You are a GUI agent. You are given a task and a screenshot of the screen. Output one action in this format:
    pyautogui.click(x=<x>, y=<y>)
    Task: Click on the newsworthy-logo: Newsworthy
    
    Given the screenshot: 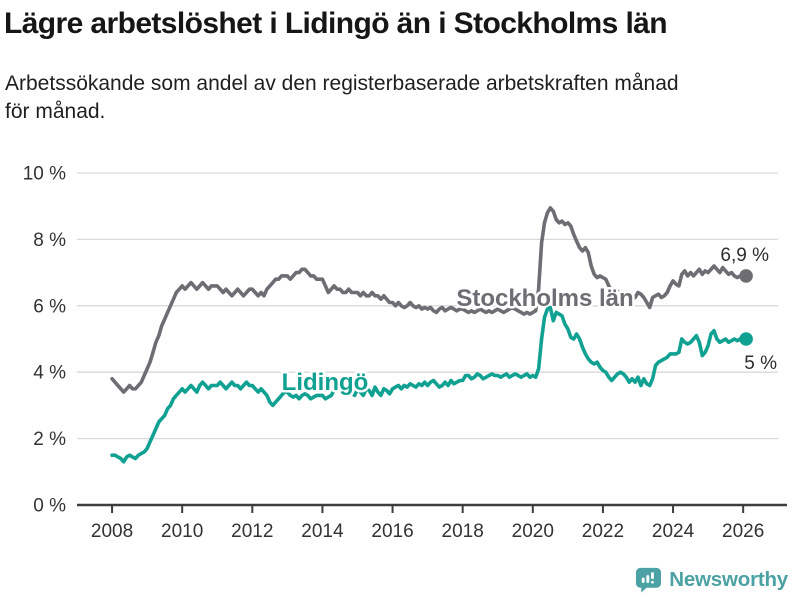 What is the action you would take?
    pyautogui.click(x=711, y=579)
    